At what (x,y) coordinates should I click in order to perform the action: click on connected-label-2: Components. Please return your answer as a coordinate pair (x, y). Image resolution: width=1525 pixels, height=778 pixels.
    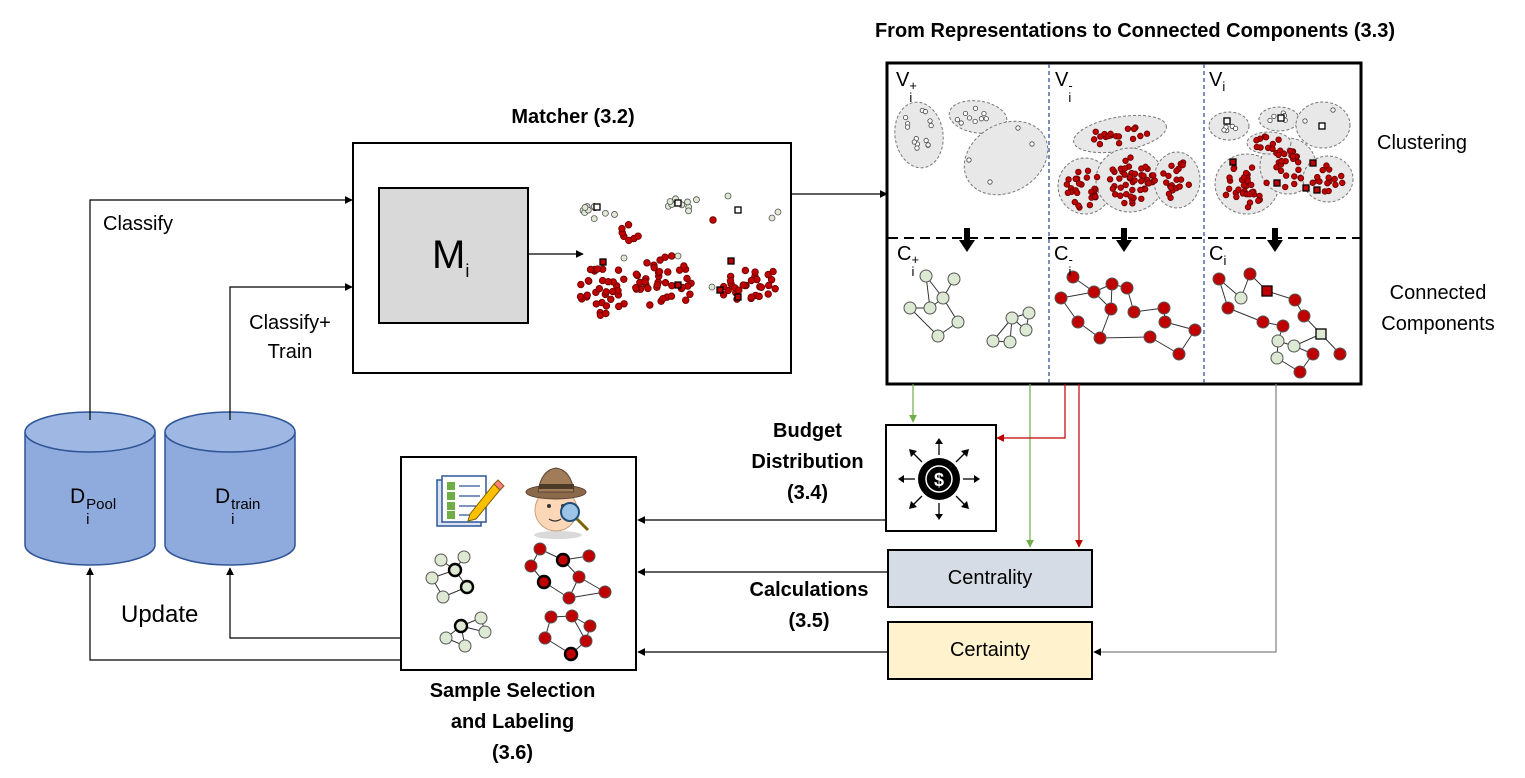
    Looking at the image, I should click on (1438, 324).